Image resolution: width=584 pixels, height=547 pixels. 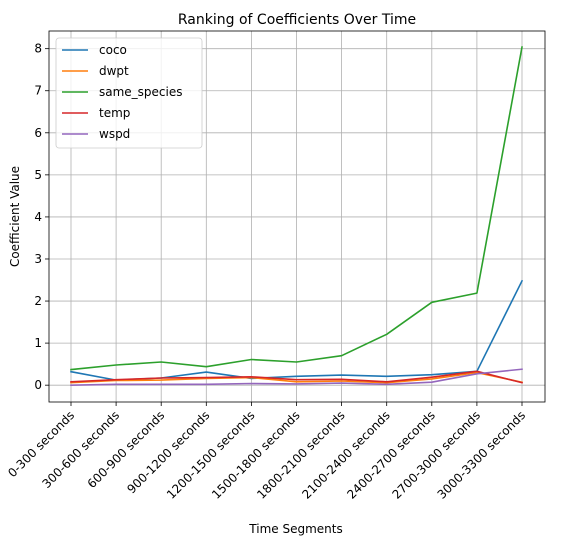 I want to click on series-line-temp, so click(x=296, y=377).